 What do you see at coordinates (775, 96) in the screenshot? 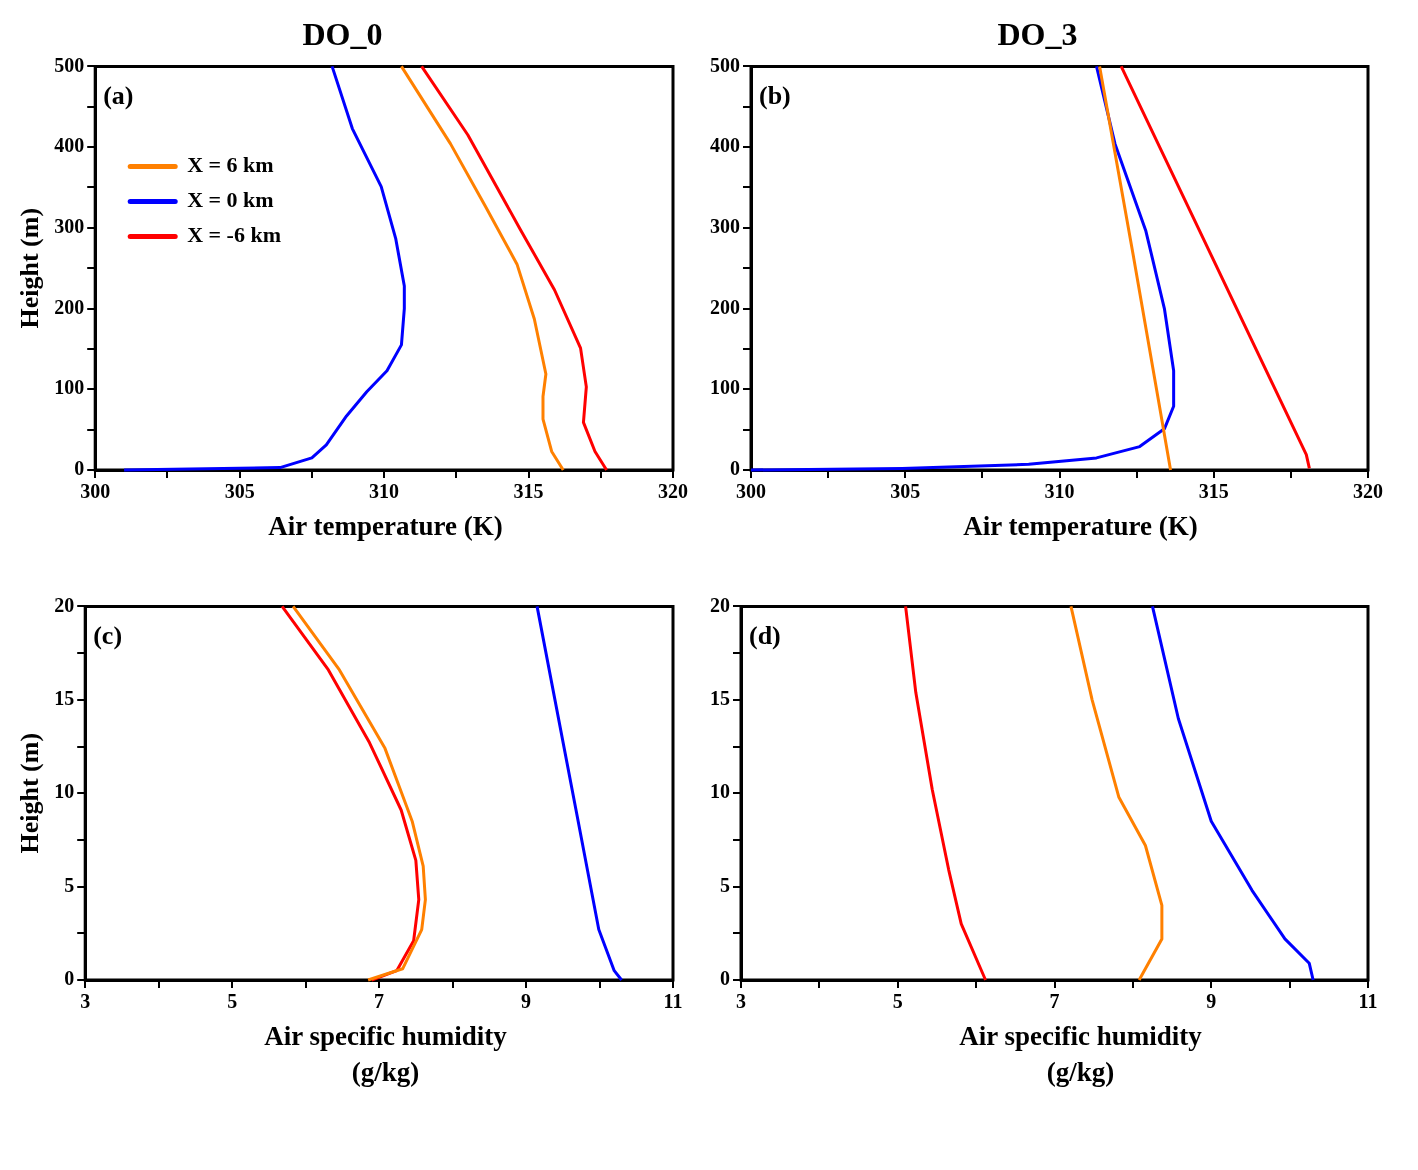
I see `annotation: (b)` at bounding box center [775, 96].